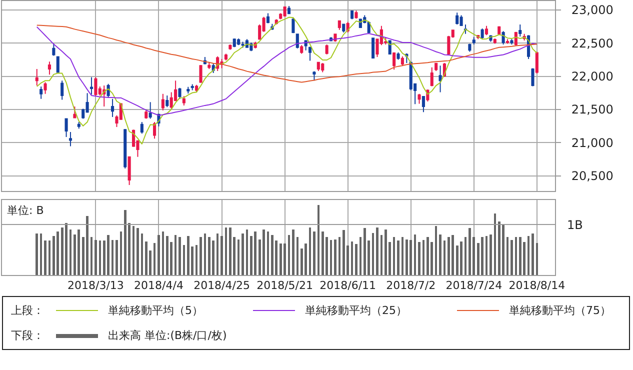 The image size is (633, 370). What do you see at coordinates (287, 53) in the screenshot?
I see `line-series` at bounding box center [287, 53].